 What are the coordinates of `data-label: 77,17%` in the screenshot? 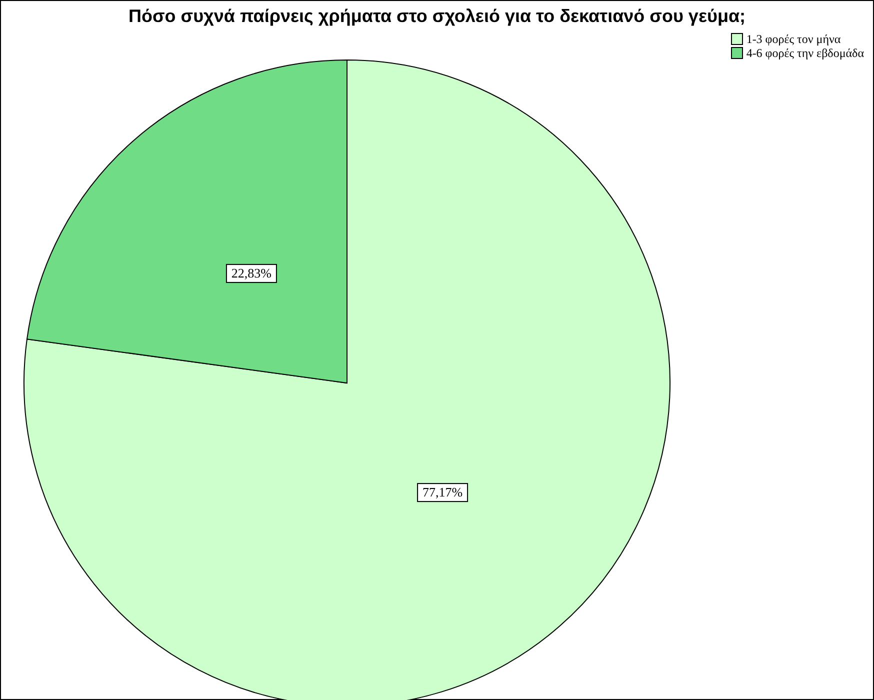 It's located at (442, 492).